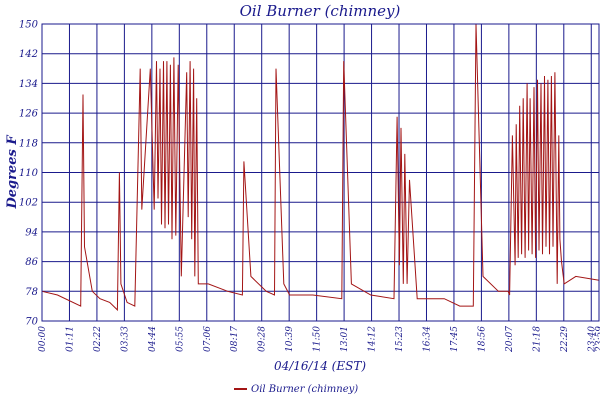  I want to click on y-tick-label: 134, so click(28, 84).